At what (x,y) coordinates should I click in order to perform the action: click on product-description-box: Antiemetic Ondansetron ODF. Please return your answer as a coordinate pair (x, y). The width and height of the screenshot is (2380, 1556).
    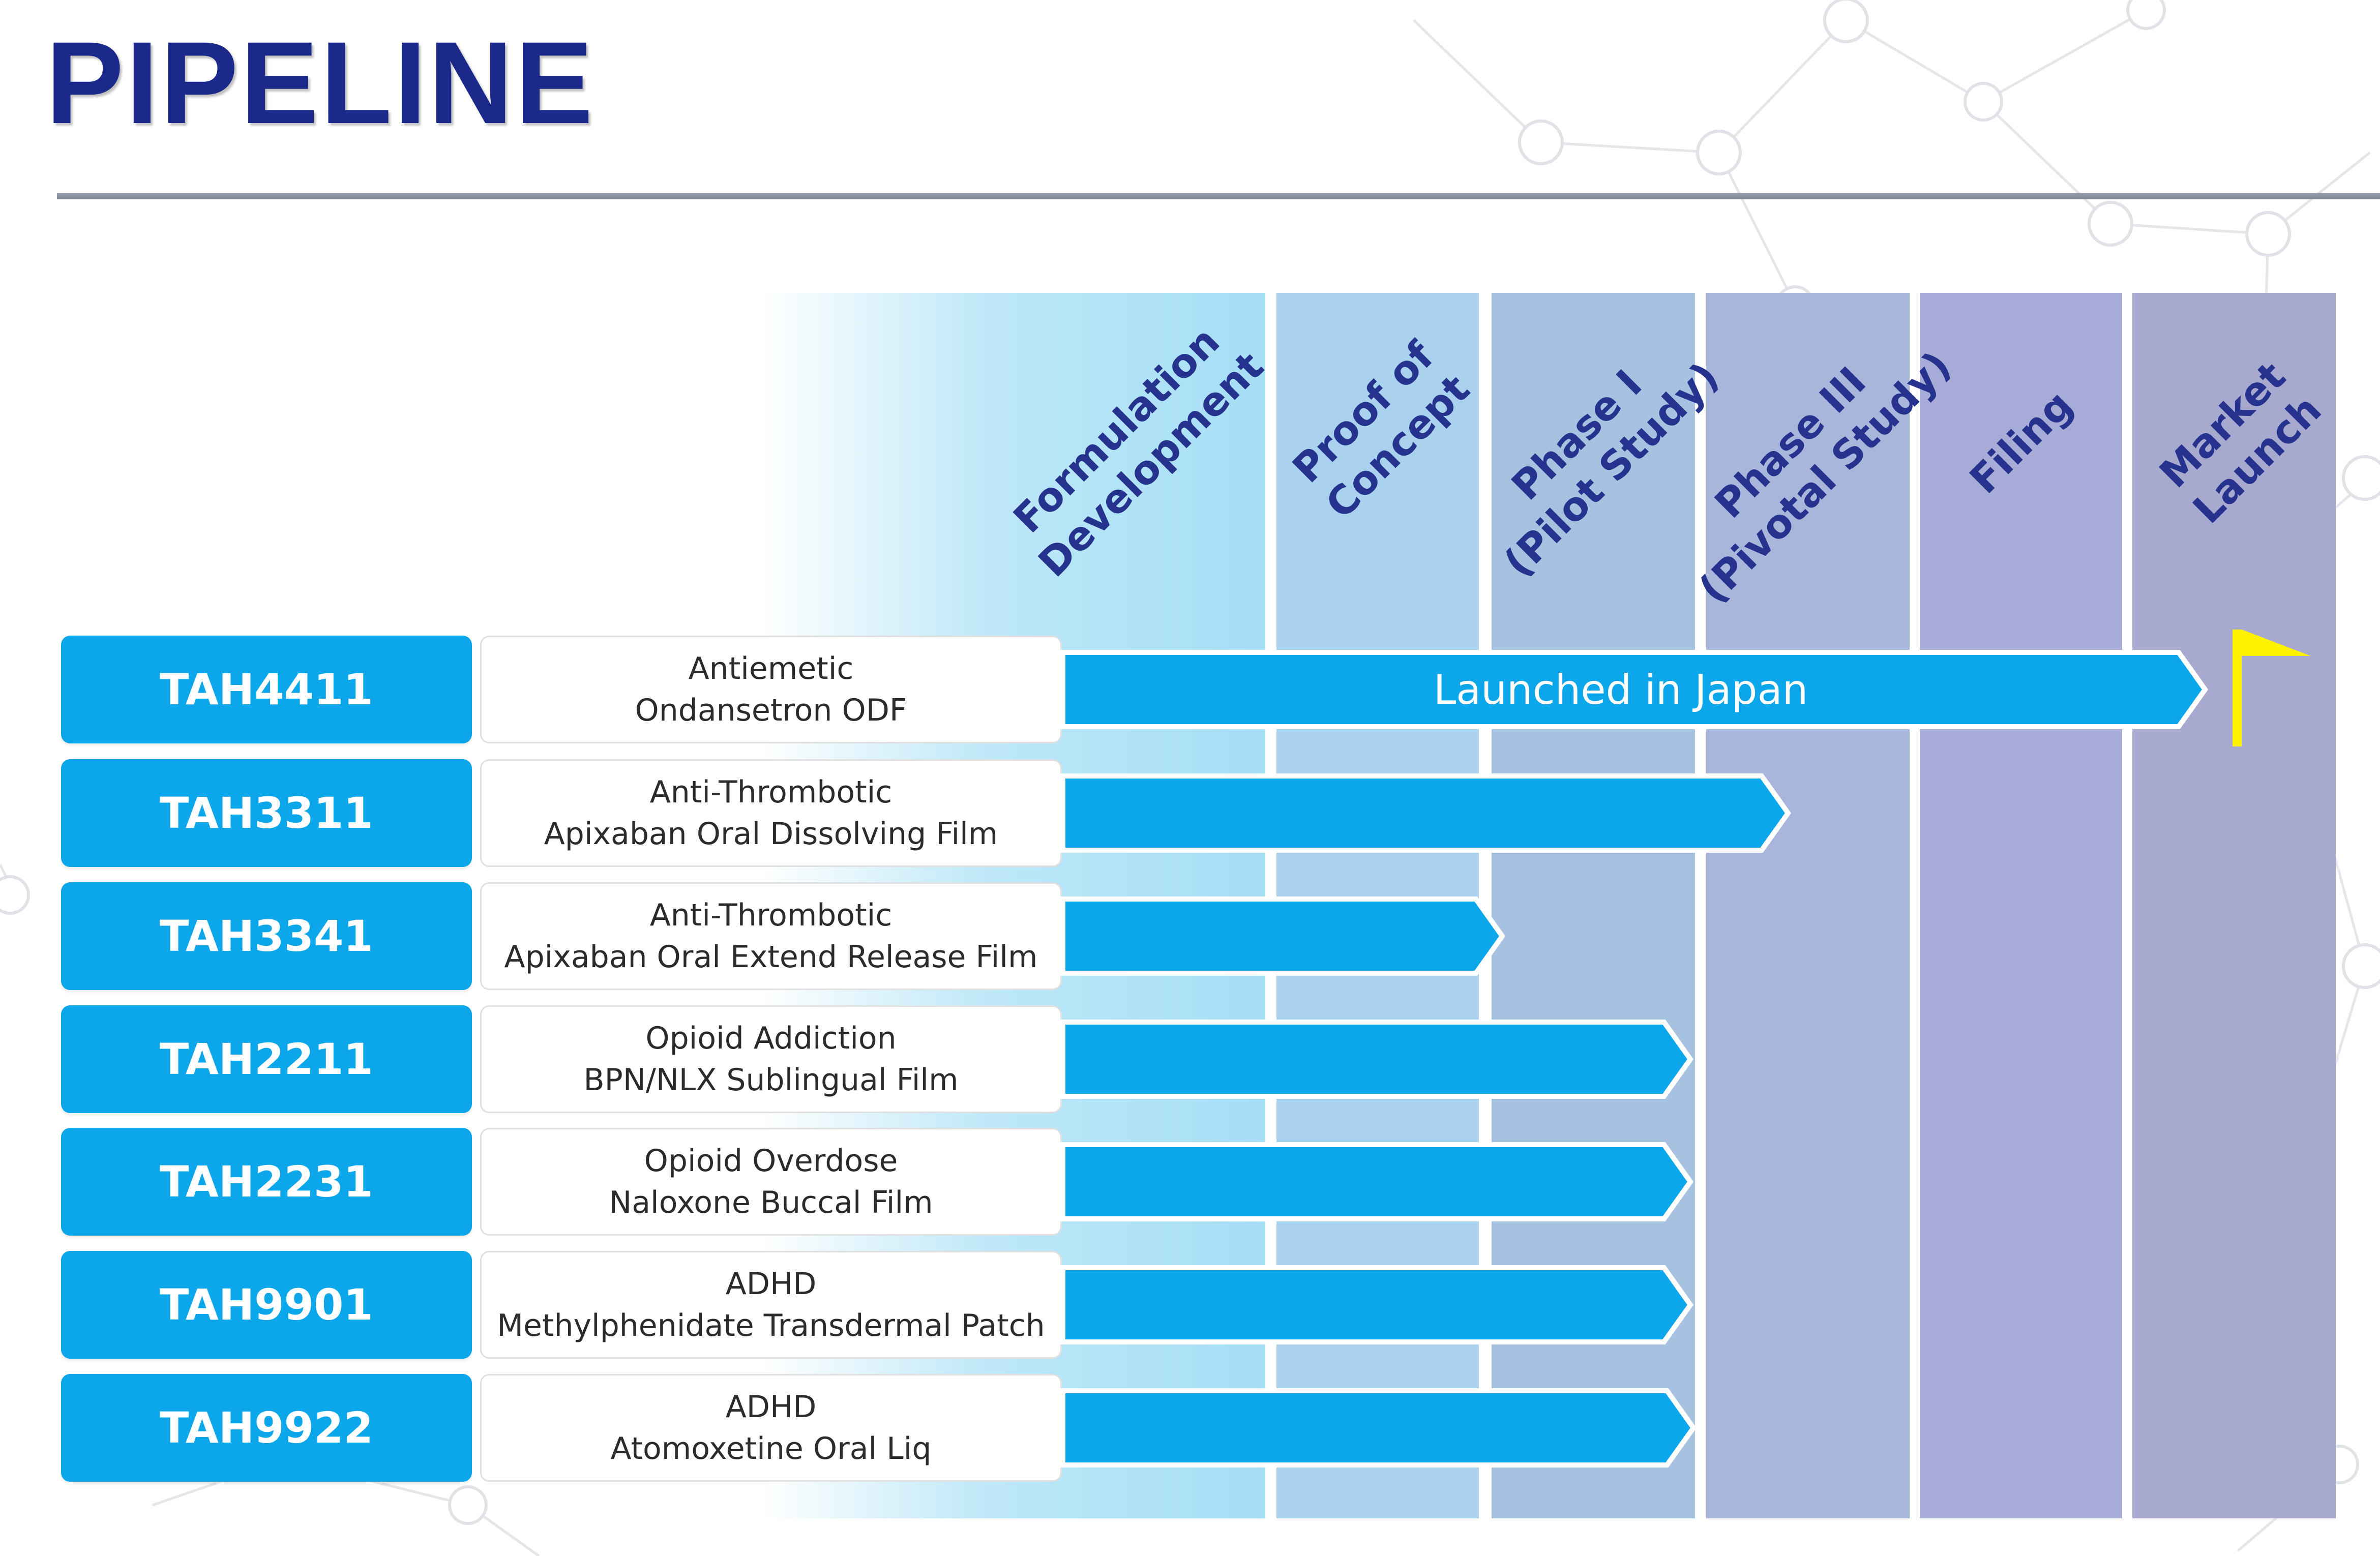
    Looking at the image, I should click on (771, 689).